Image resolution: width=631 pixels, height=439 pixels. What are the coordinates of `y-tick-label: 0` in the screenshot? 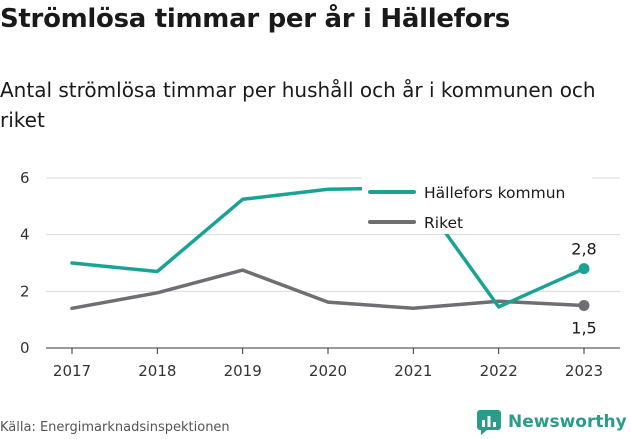 It's located at (25, 348).